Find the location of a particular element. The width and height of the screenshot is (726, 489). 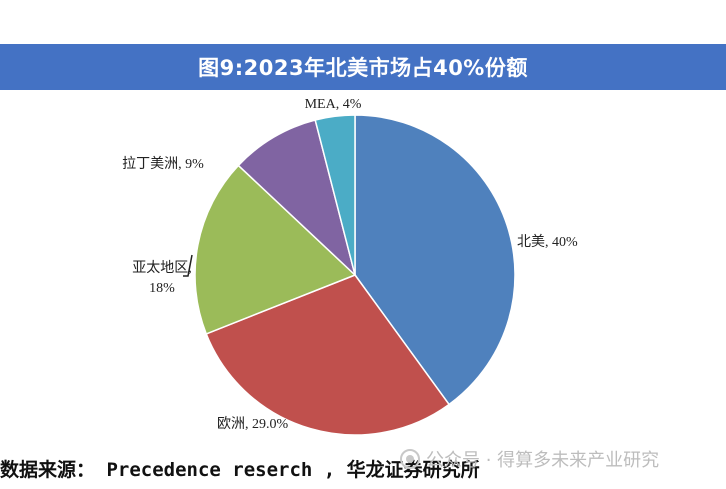

wechat-icon is located at coordinates (410, 459).